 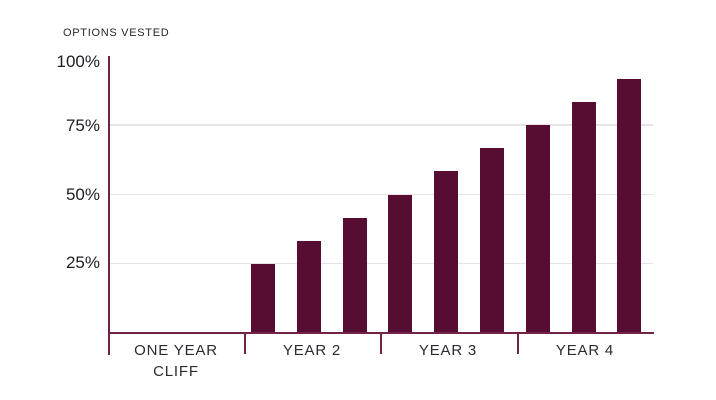 What do you see at coordinates (176, 361) in the screenshot?
I see `x-label-one-year-cliff: ONE YEAR CLIFF` at bounding box center [176, 361].